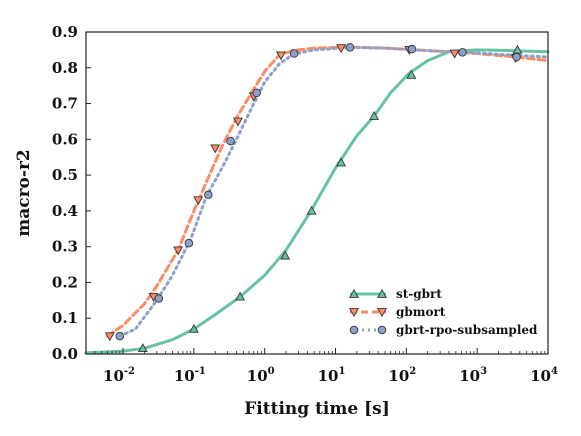 The image size is (581, 436). Describe the element at coordinates (65, 139) in the screenshot. I see `y-tick-label: 0.6` at that location.